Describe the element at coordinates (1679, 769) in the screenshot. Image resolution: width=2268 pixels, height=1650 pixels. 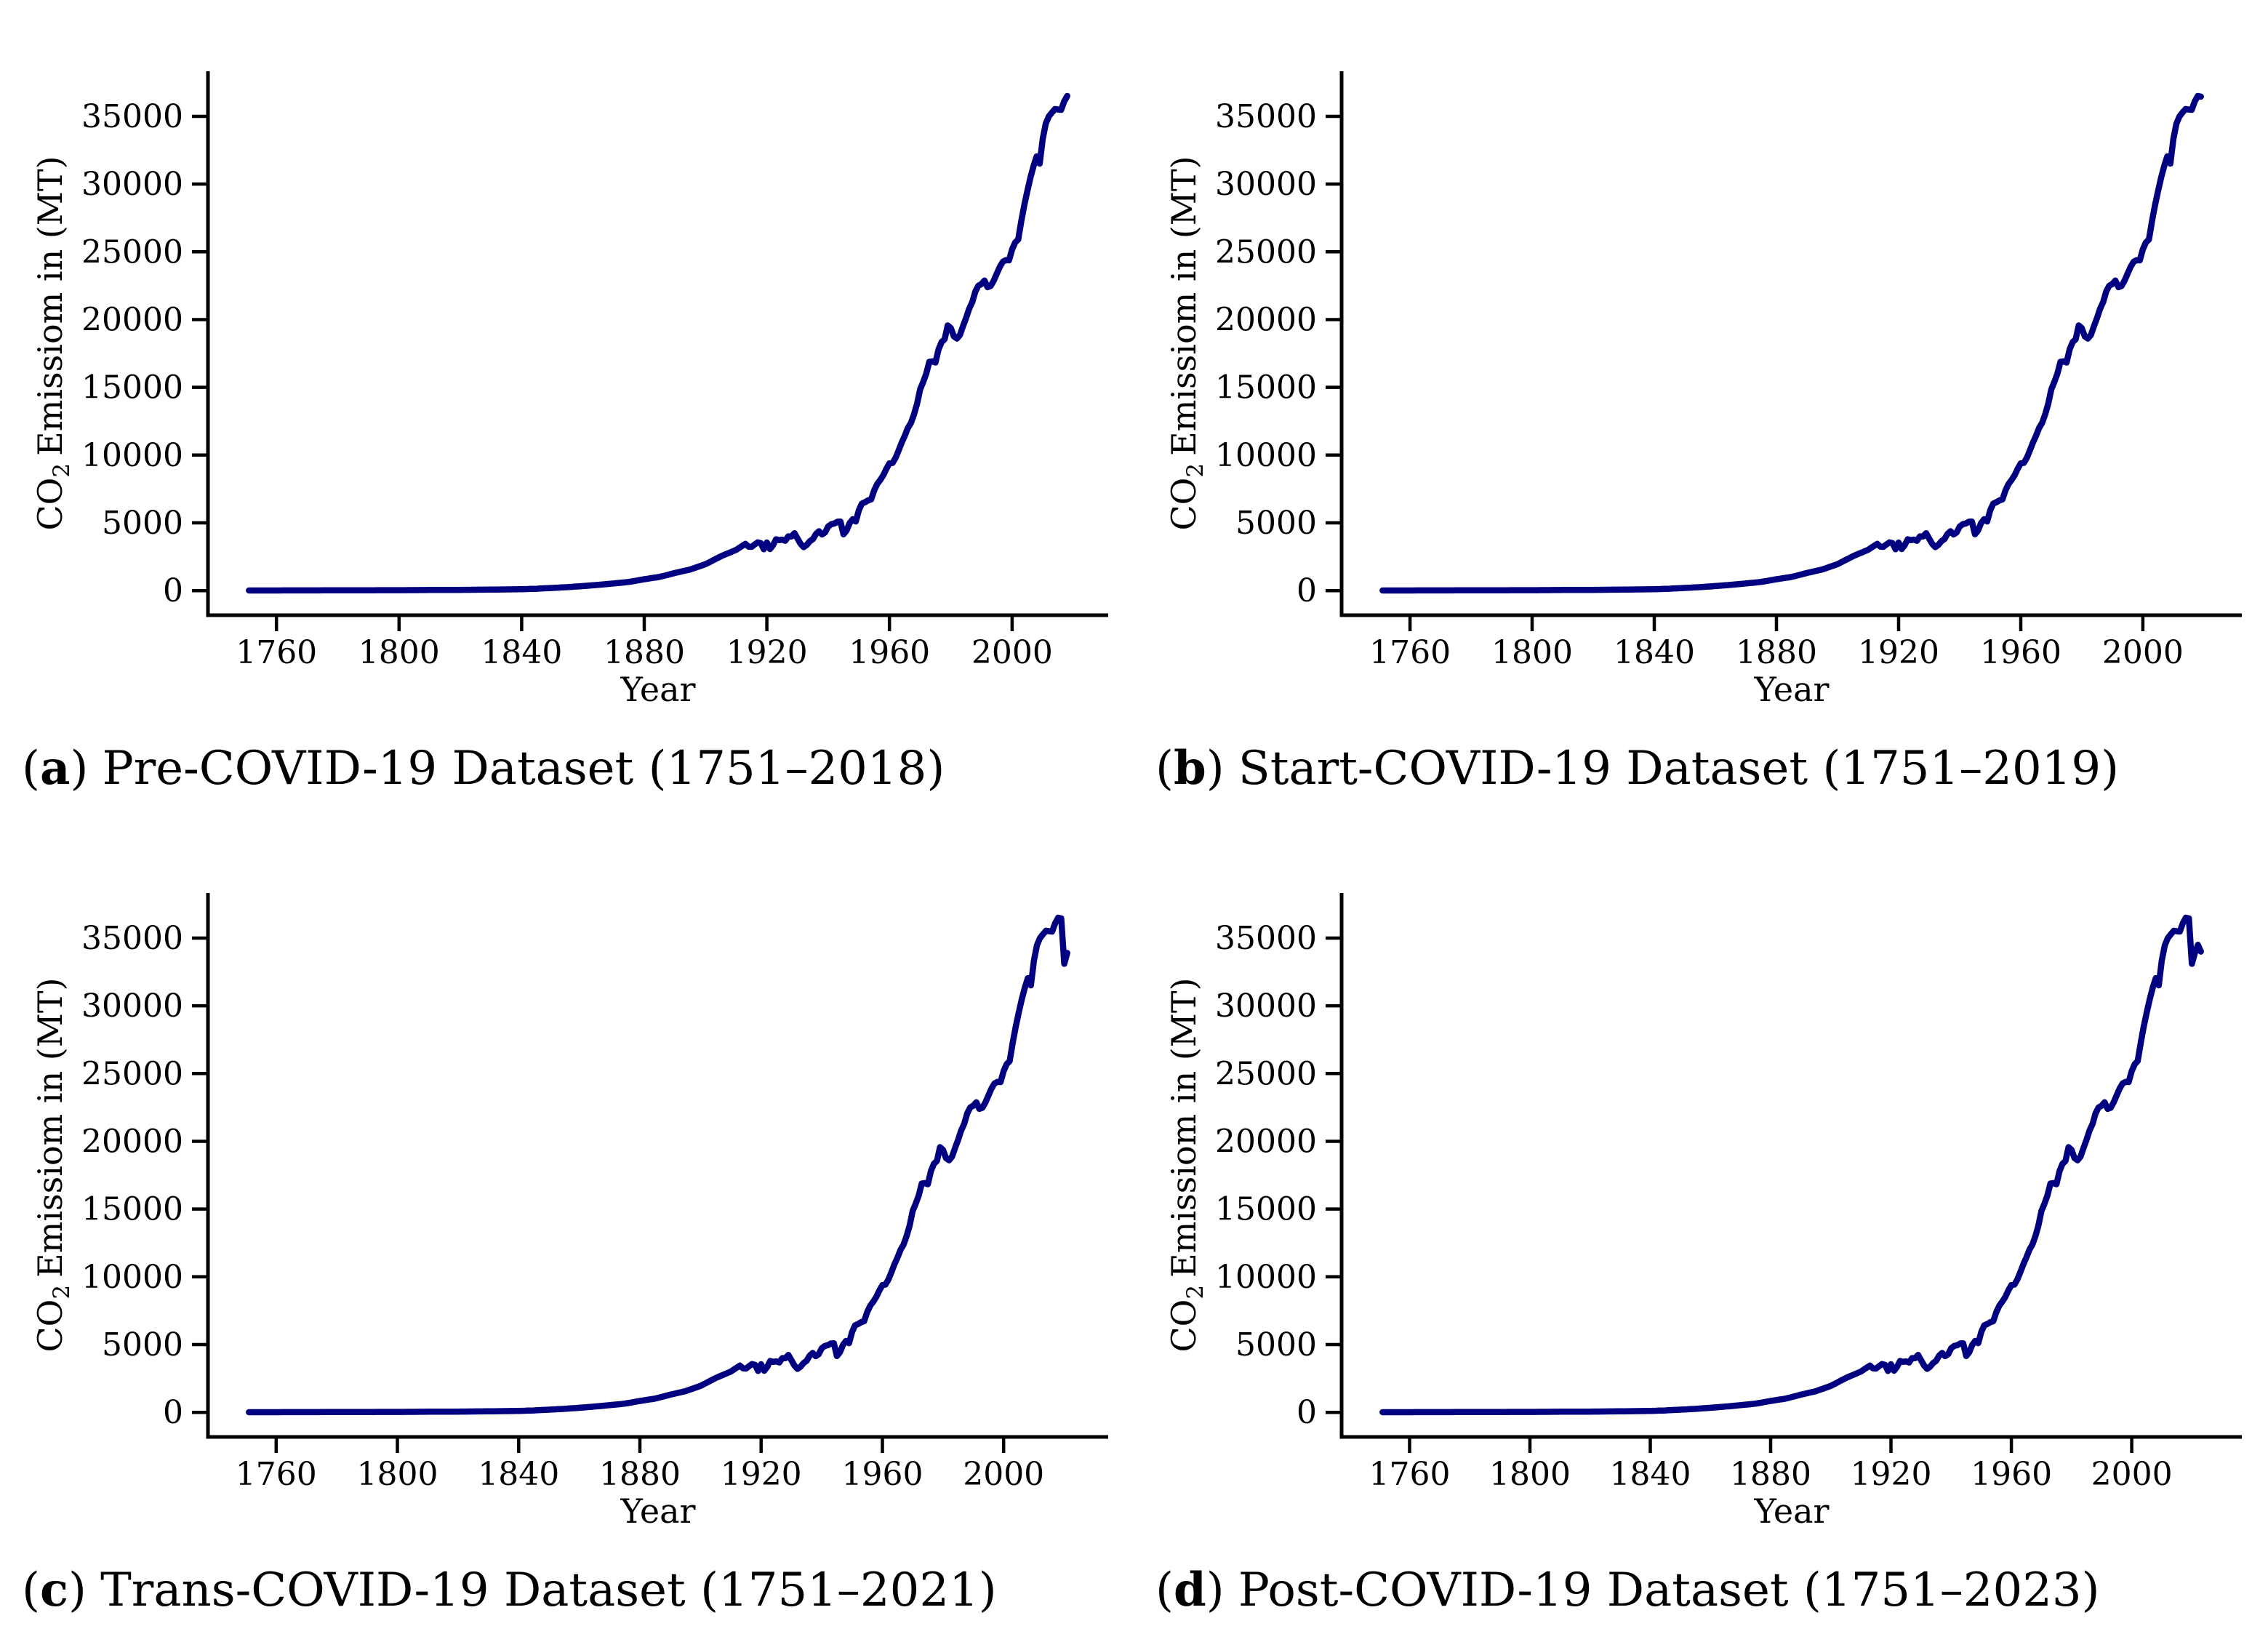
I see `caption-b-text: Start-COVID-19 Dataset (1751–2019)` at that location.